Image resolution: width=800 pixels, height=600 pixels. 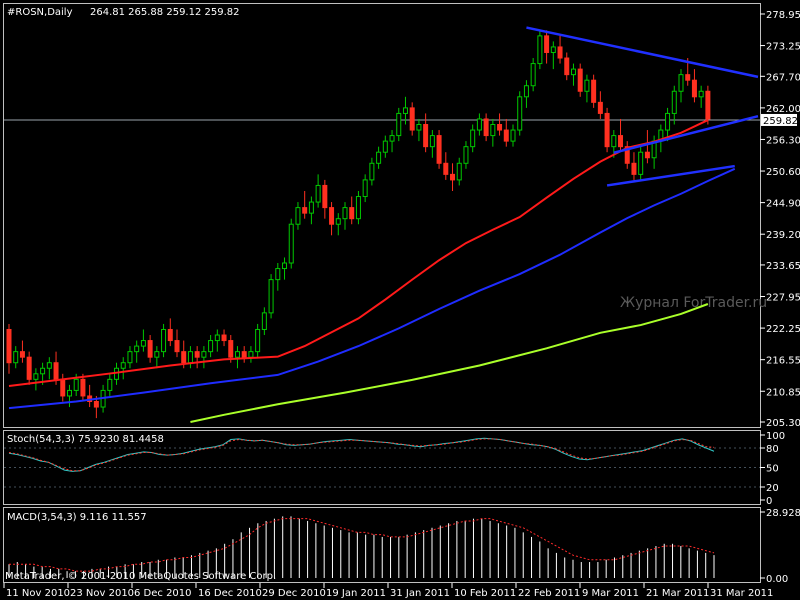 What do you see at coordinates (780, 121) in the screenshot?
I see `current-price-label: 259.82` at bounding box center [780, 121].